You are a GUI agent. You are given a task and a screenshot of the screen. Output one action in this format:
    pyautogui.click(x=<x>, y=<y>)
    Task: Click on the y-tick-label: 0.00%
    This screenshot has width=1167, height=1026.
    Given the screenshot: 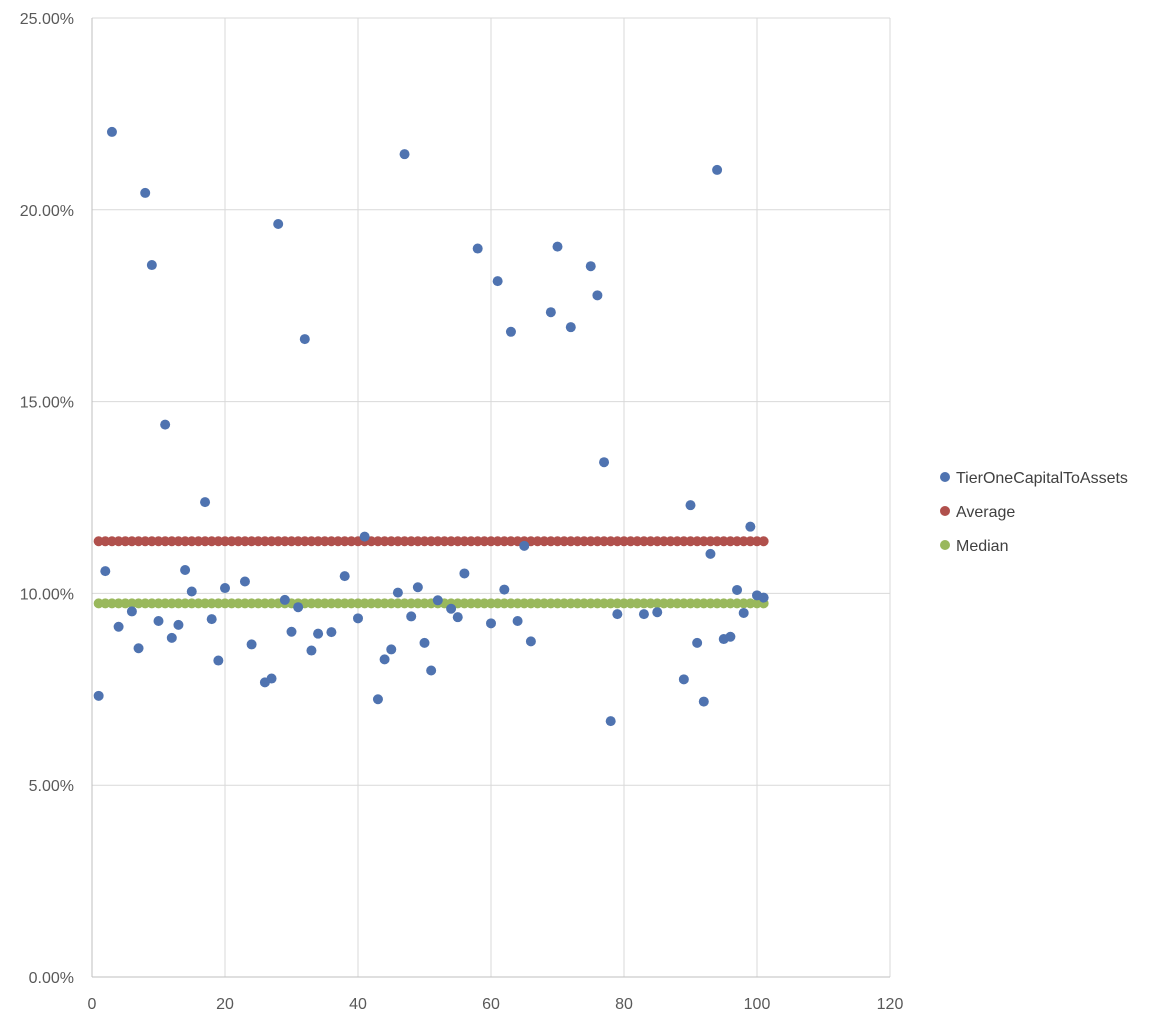 What is the action you would take?
    pyautogui.click(x=51, y=978)
    